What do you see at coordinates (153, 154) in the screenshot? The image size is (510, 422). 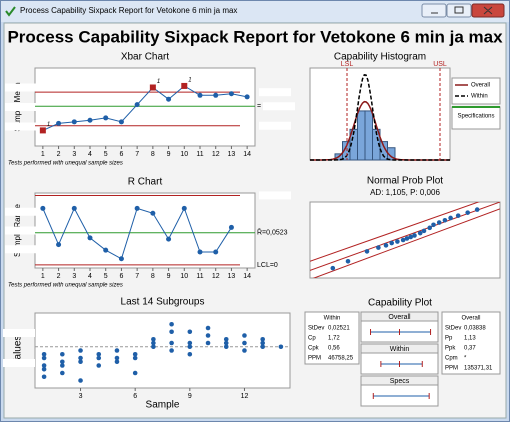 I see `x-tick-label: 8` at bounding box center [153, 154].